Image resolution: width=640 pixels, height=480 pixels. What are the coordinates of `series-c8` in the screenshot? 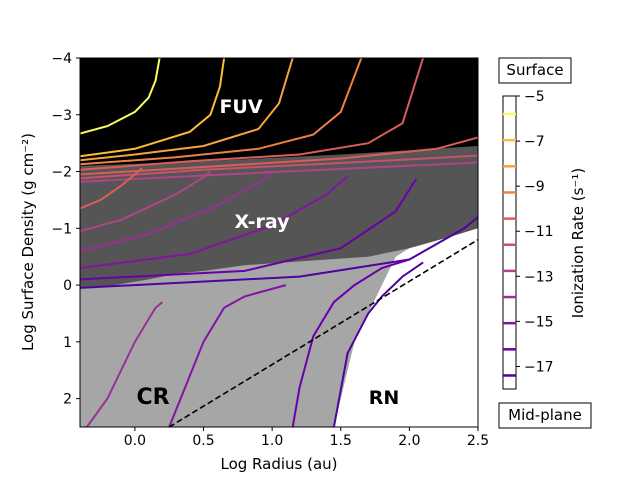 It's located at (279, 172).